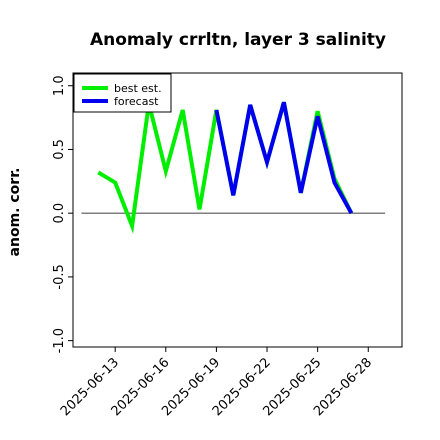 Image resolution: width=440 pixels, height=440 pixels. I want to click on y-tick-label: 0.5, so click(59, 149).